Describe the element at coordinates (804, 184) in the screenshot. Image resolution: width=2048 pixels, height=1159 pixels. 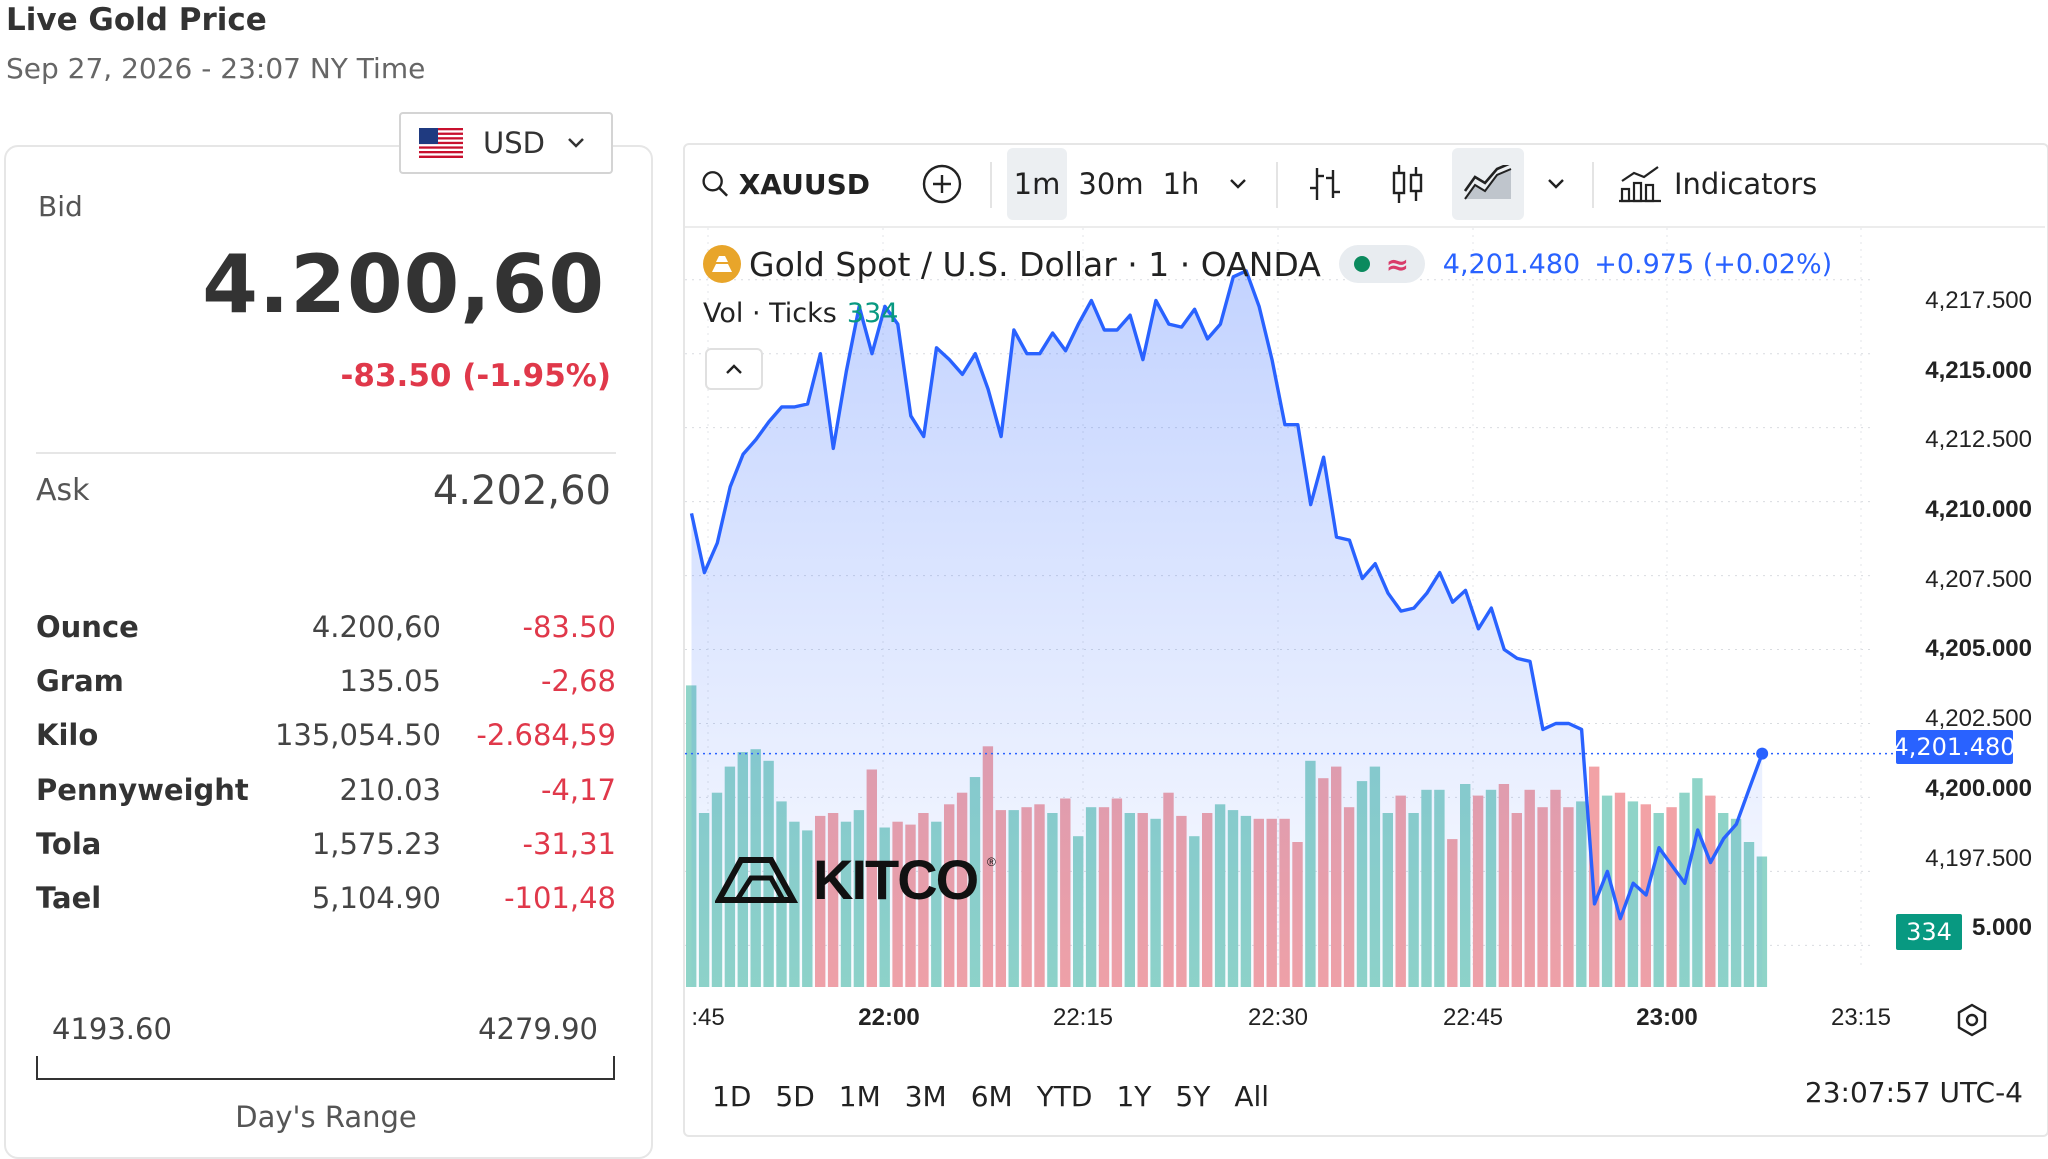
I see `symbol-label: XAUUSD` at that location.